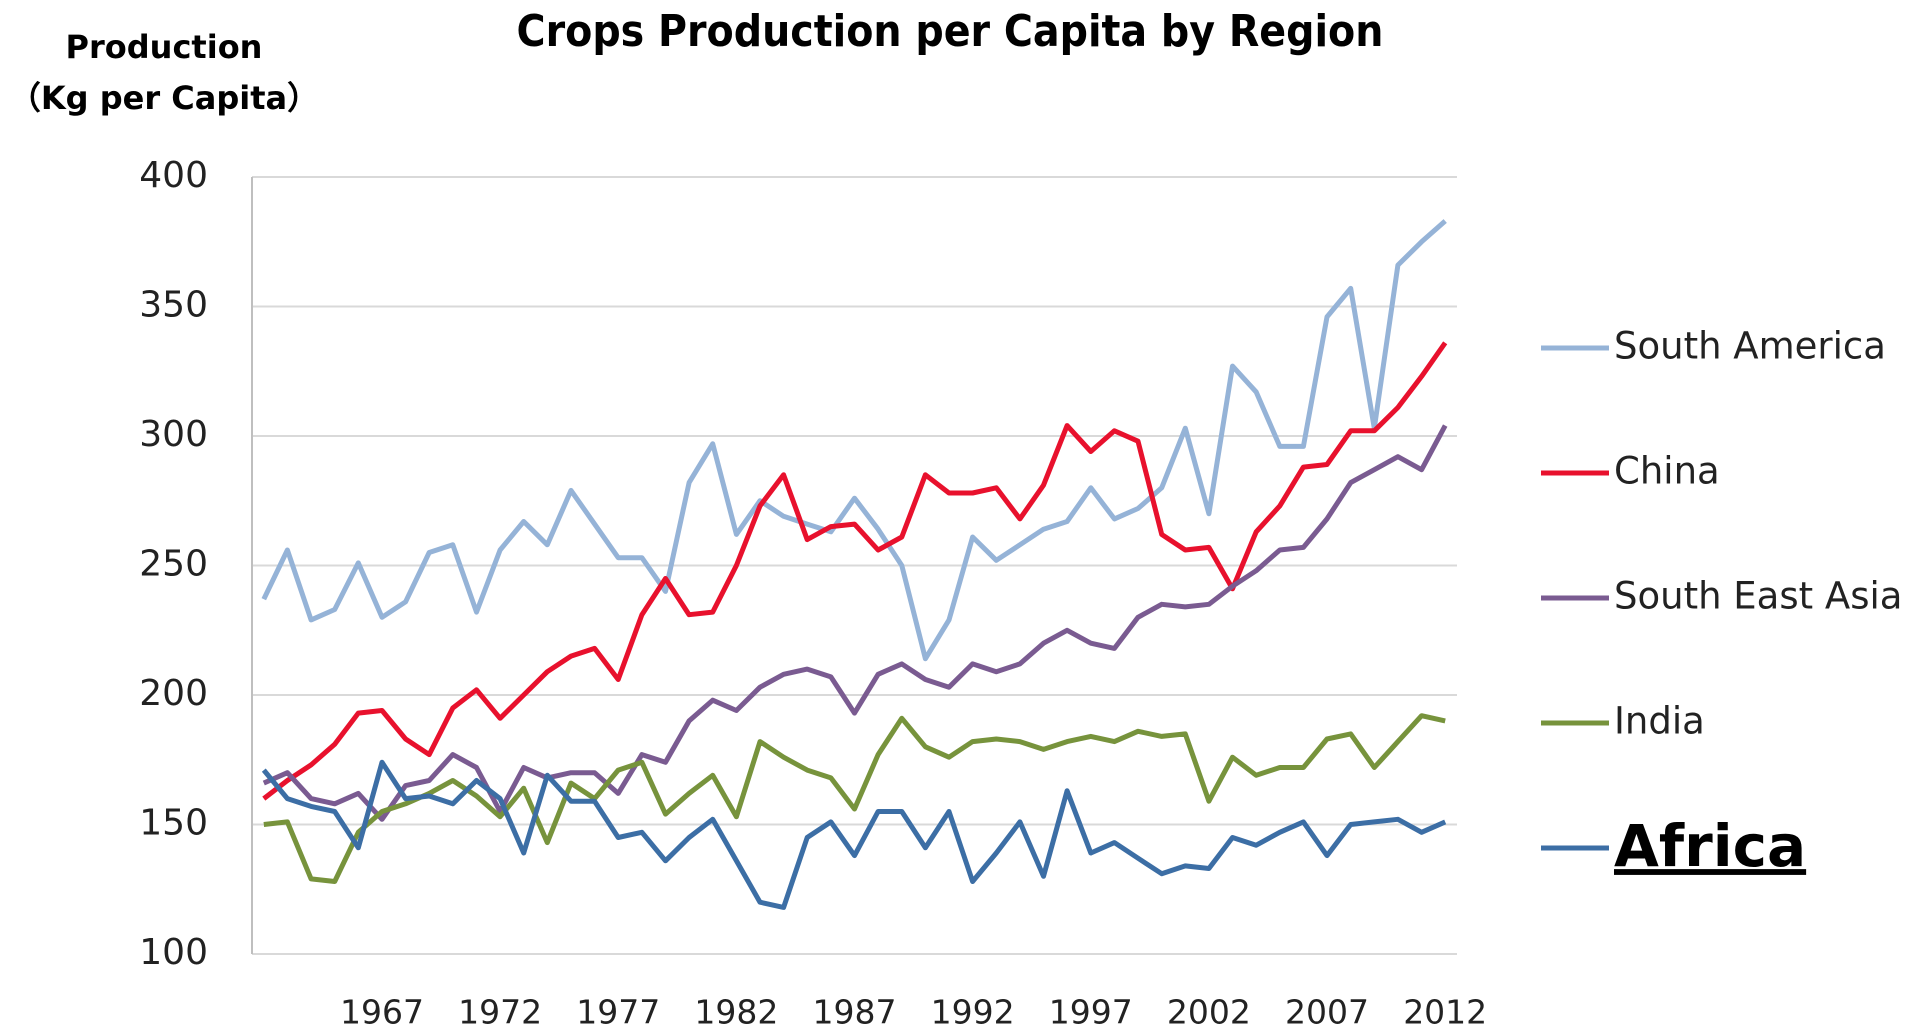 Image resolution: width=1922 pixels, height=1036 pixels. I want to click on legend-label: India, so click(1659, 721).